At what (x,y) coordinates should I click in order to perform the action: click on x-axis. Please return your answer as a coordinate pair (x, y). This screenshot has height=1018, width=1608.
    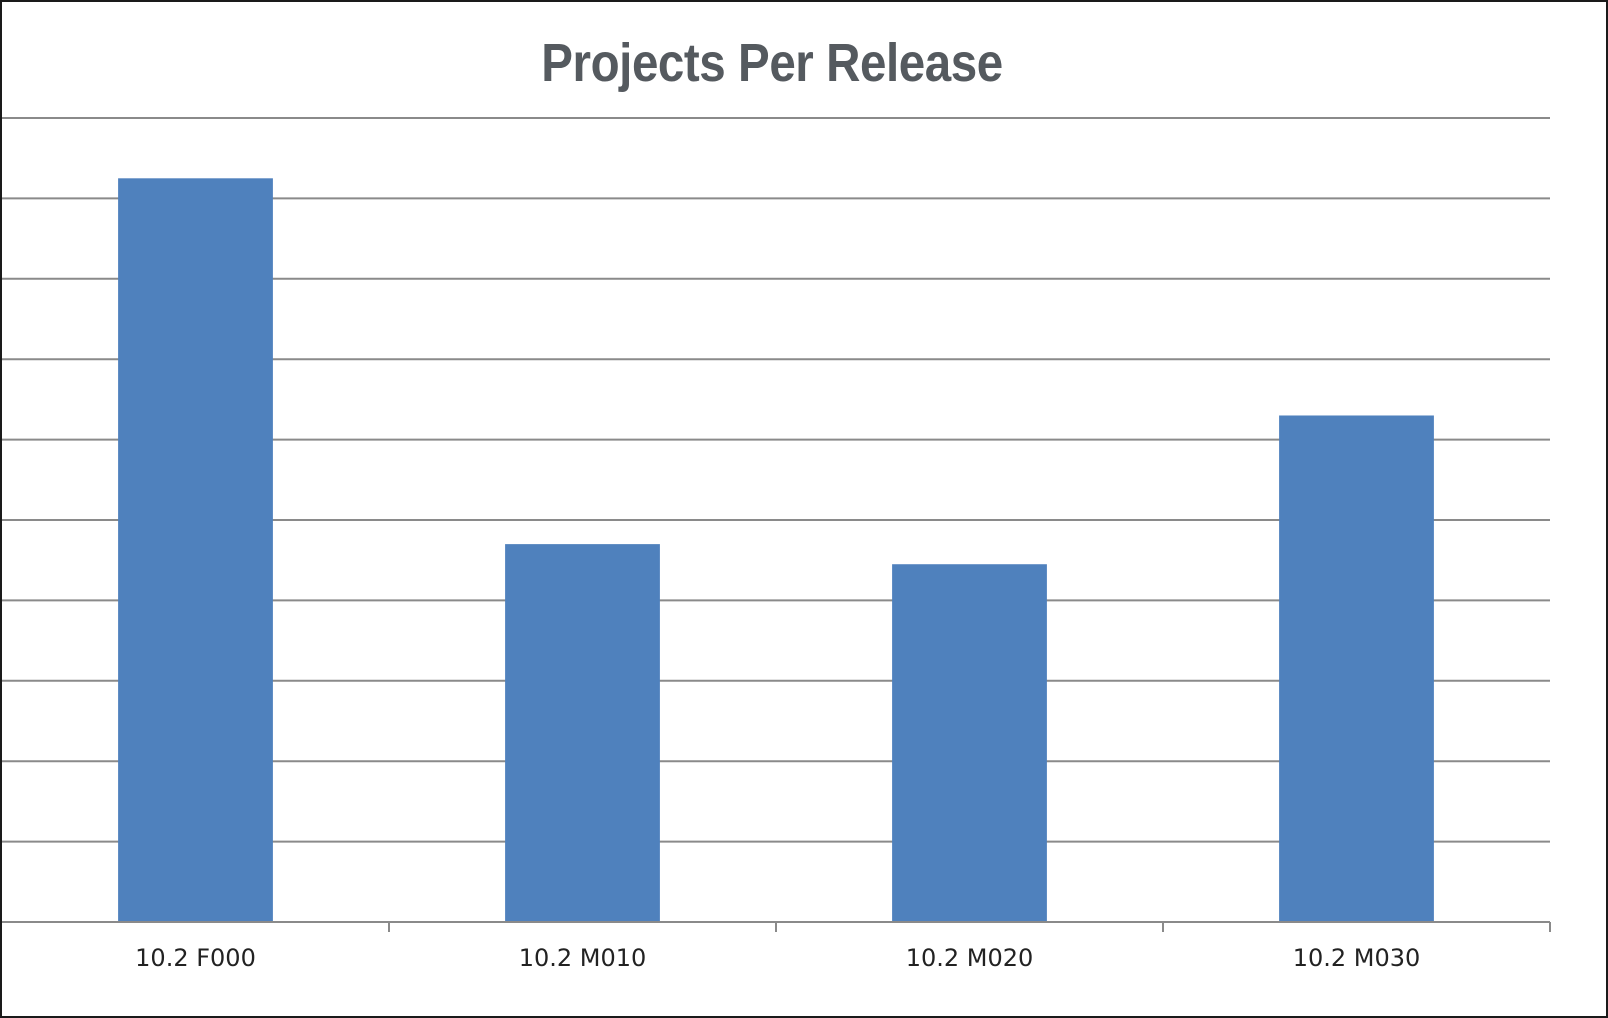
    Looking at the image, I should click on (776, 926).